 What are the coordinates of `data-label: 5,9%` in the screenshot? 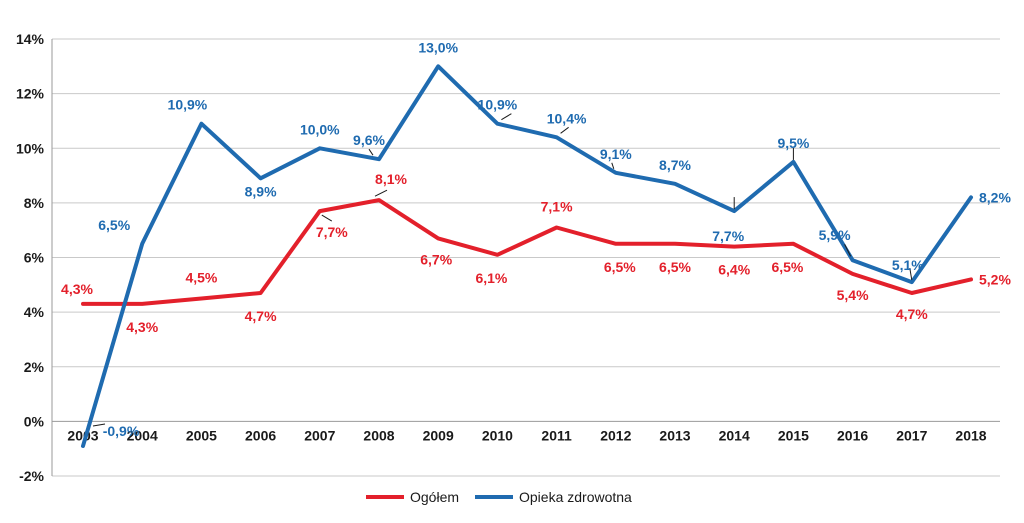 It's located at (835, 235).